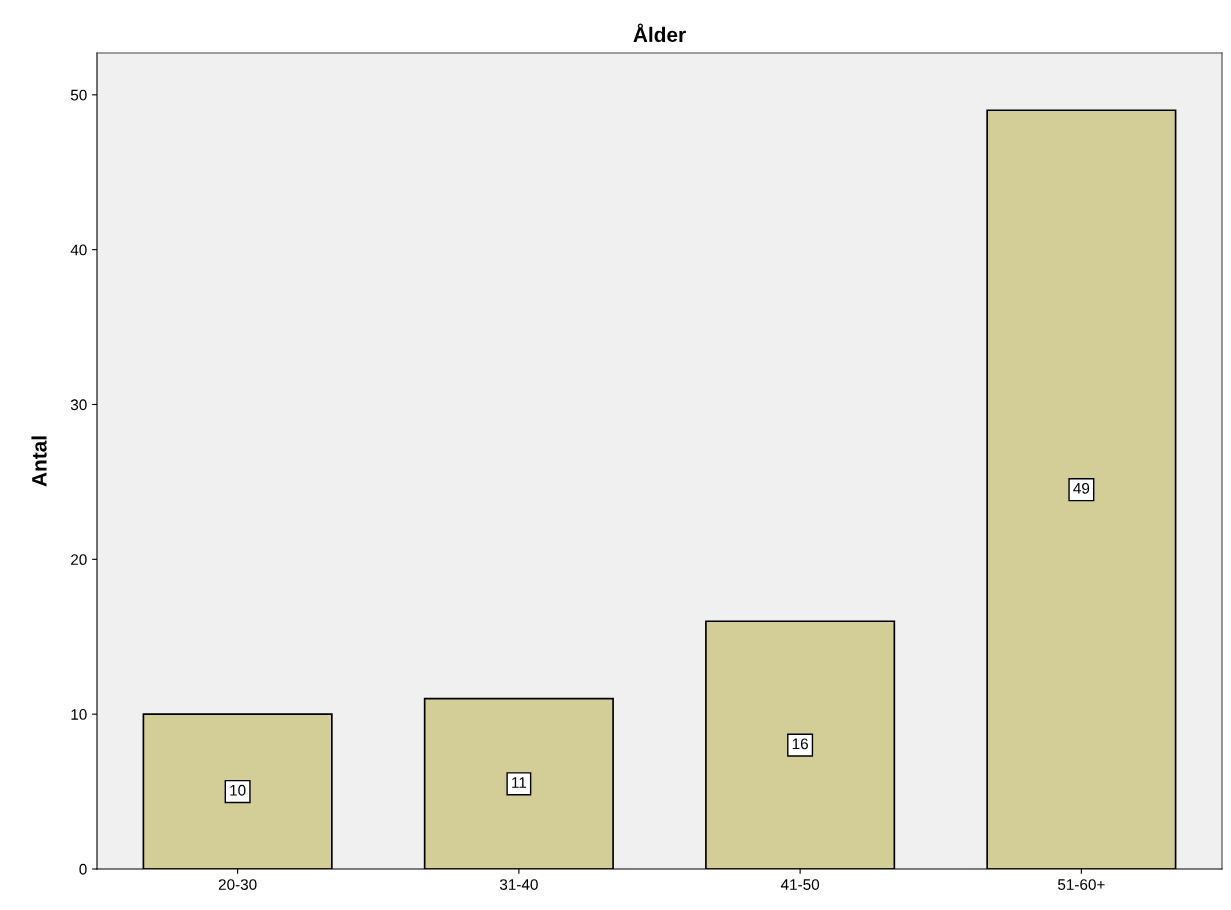 Image resolution: width=1231 pixels, height=910 pixels. What do you see at coordinates (237, 884) in the screenshot?
I see `x-tick-label: 20-30` at bounding box center [237, 884].